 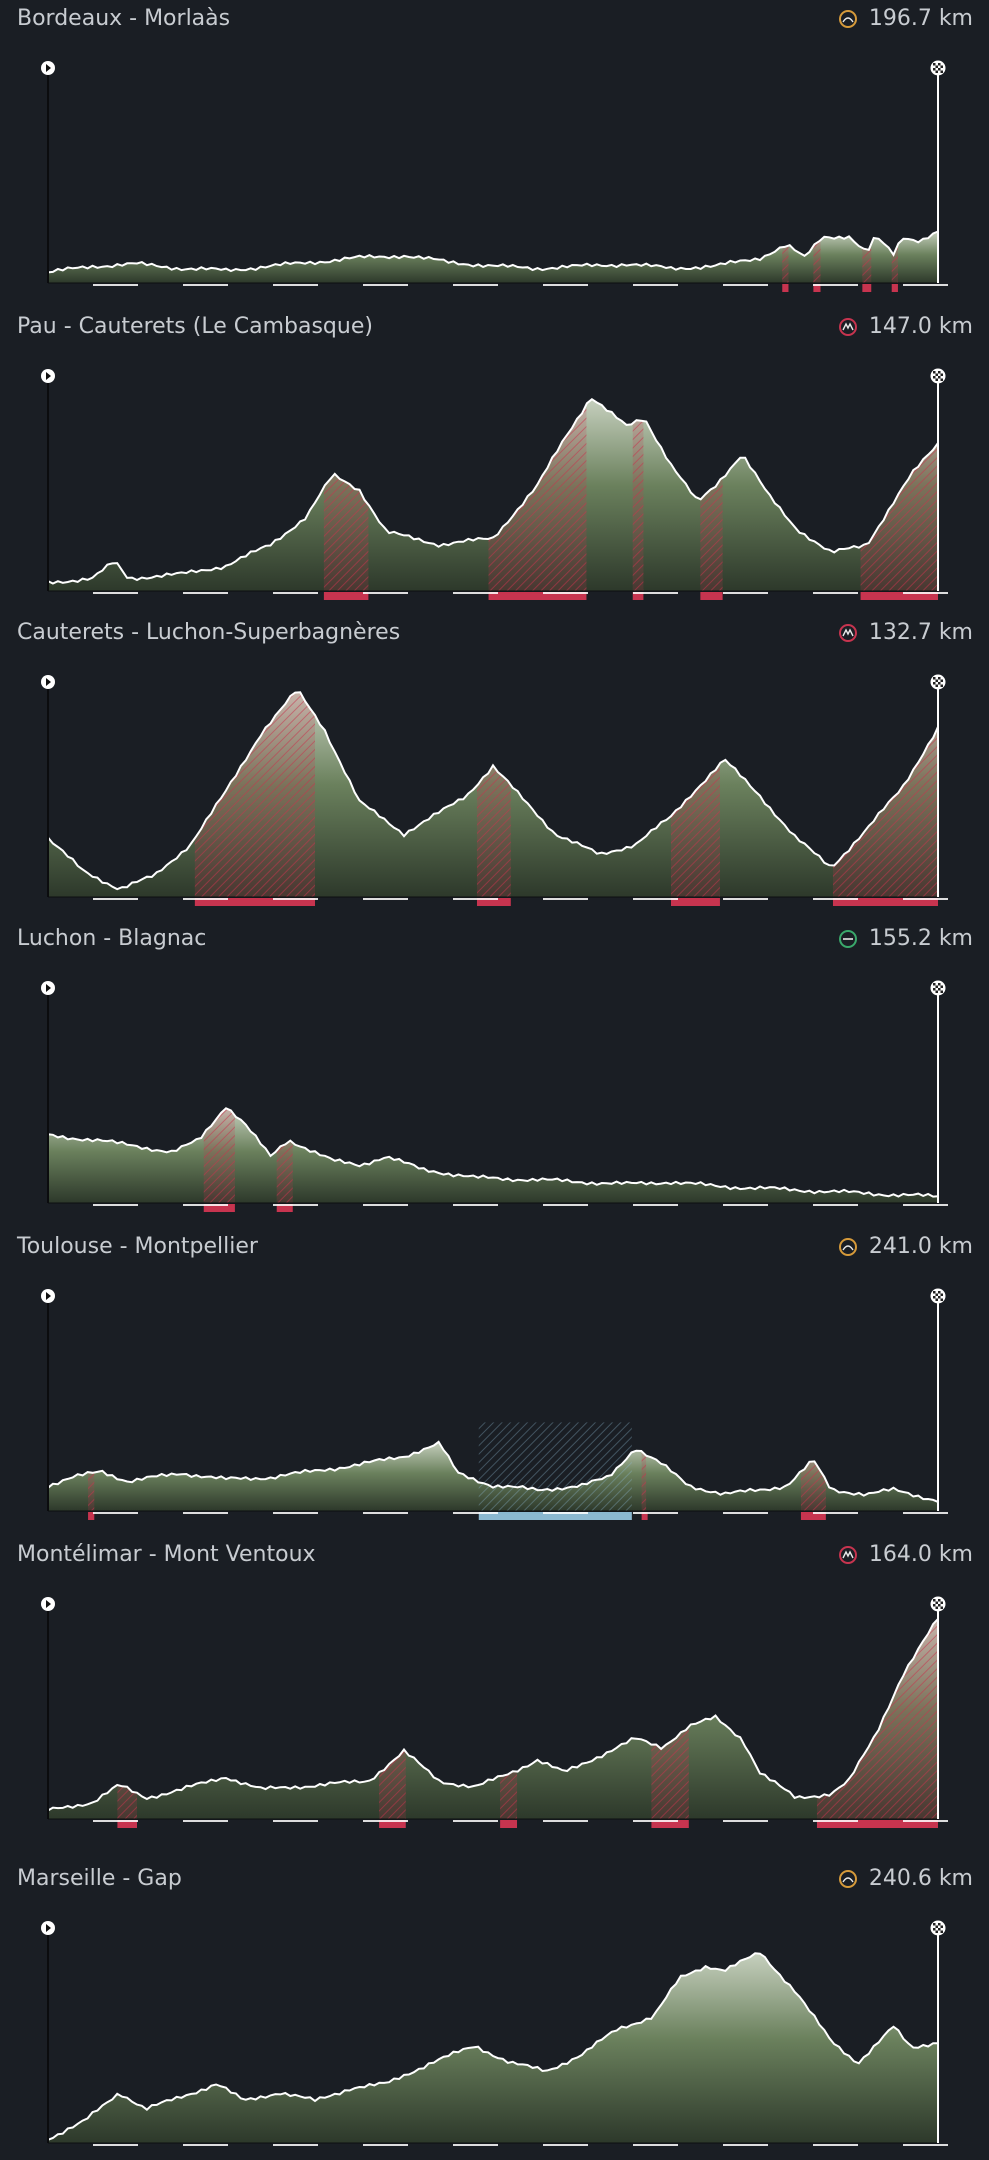 I want to click on stage-distance: 164.0 km, so click(x=920, y=1554).